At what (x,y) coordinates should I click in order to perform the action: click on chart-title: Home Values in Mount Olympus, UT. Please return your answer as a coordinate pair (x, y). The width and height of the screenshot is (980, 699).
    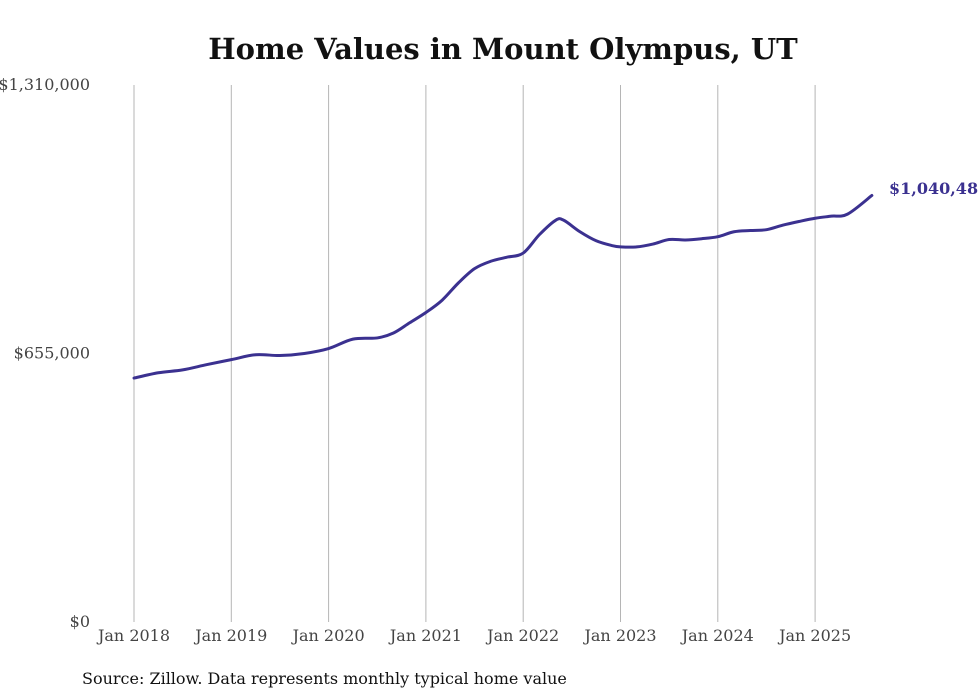
    Looking at the image, I should click on (503, 49).